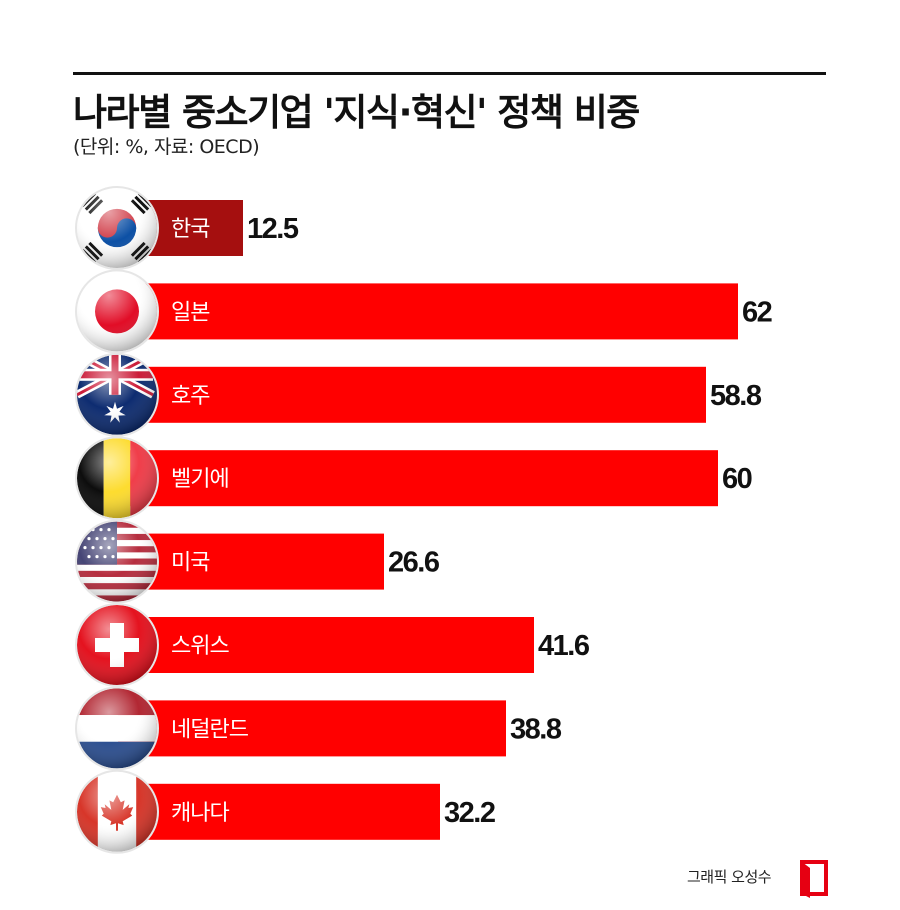  I want to click on usa-flag-icon, so click(117, 561).